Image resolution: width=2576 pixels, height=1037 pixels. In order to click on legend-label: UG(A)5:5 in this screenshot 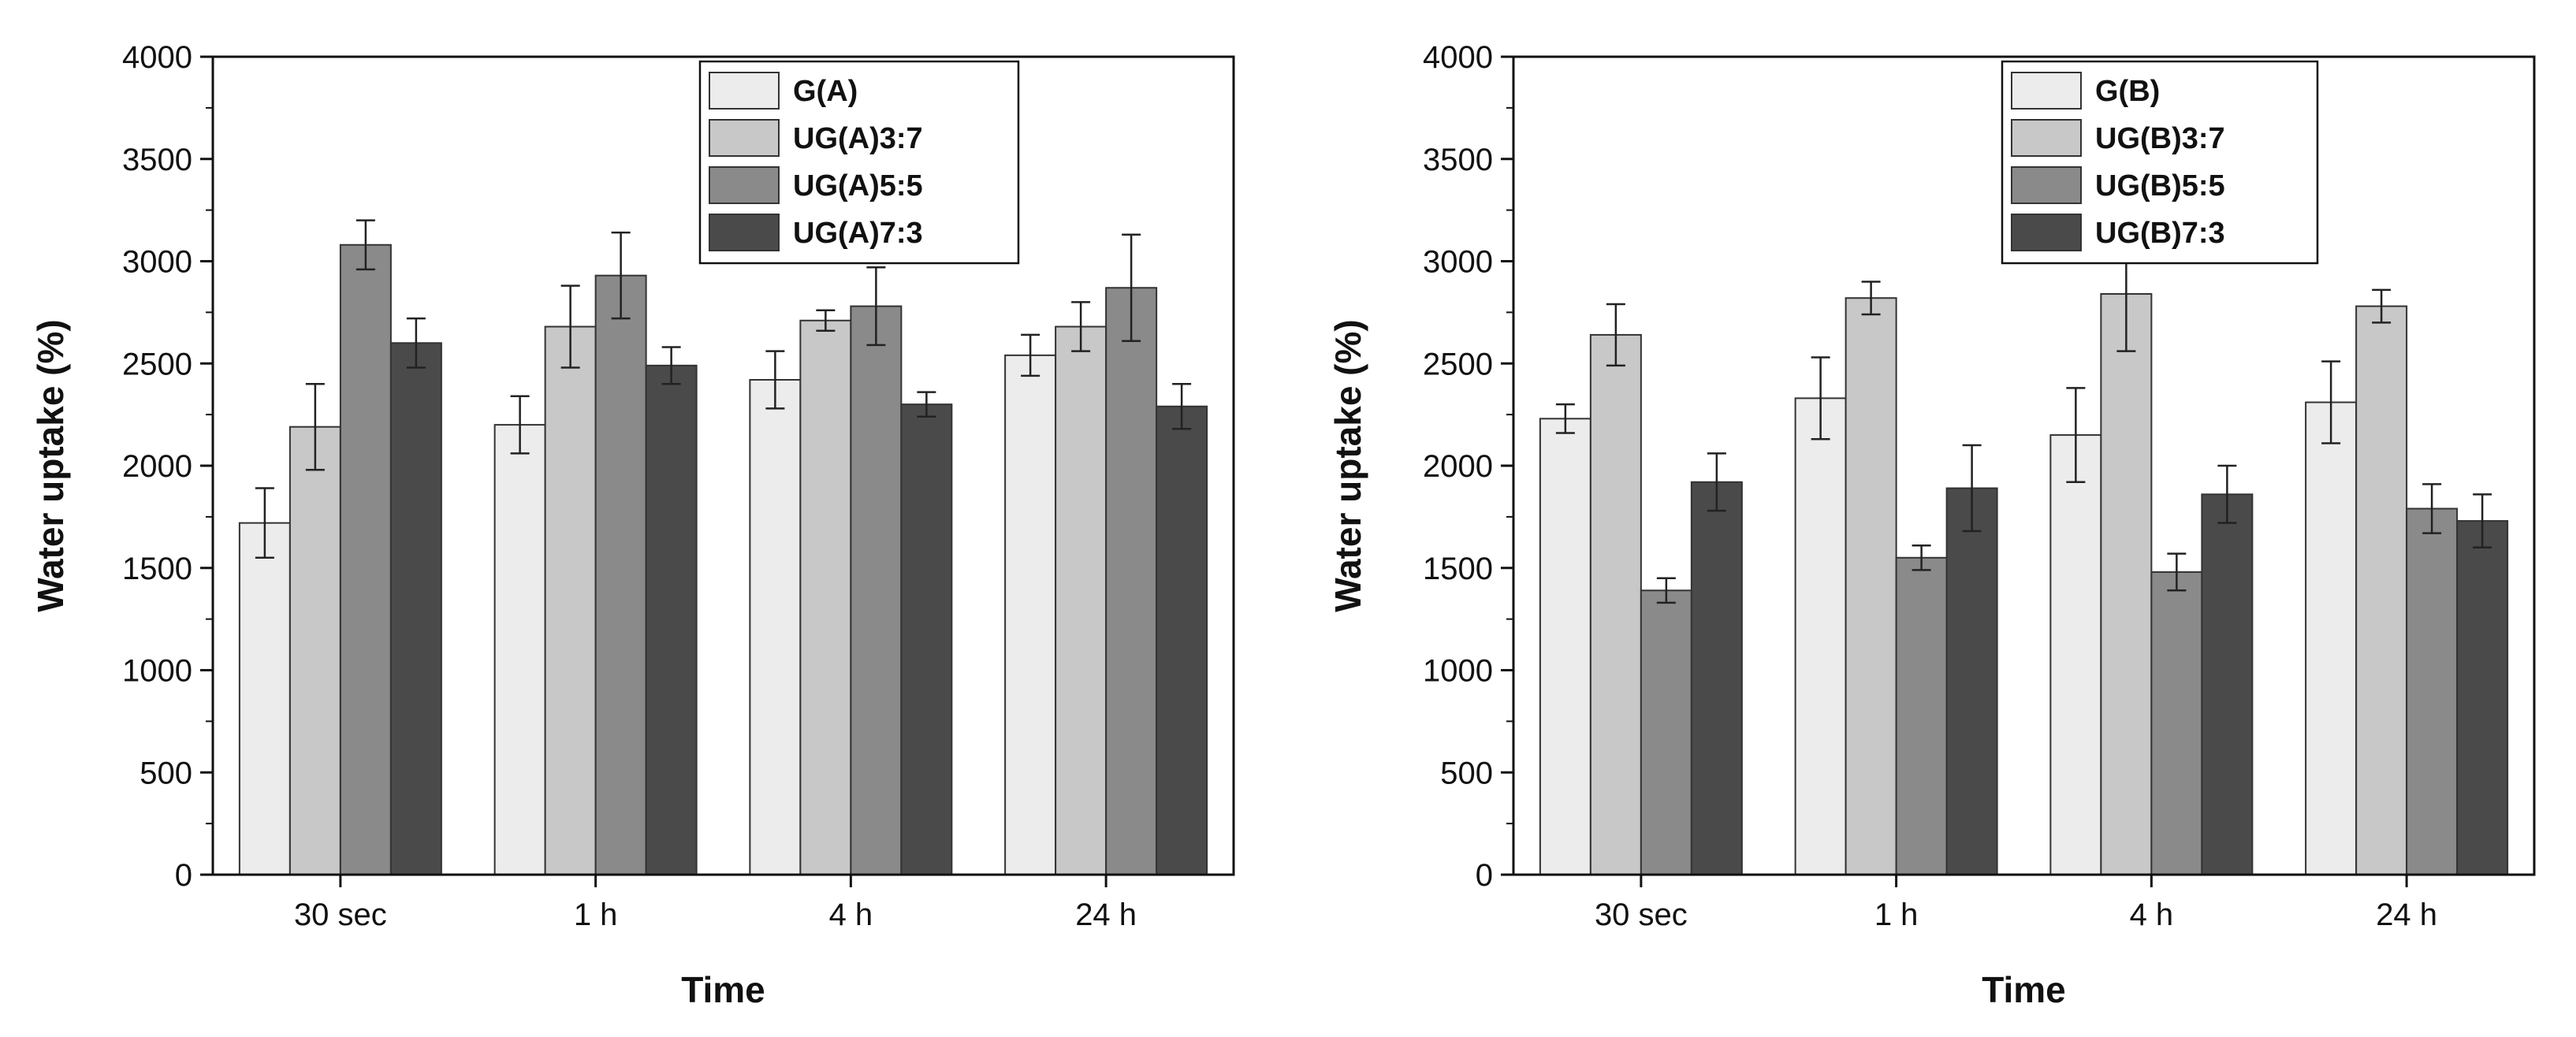, I will do `click(858, 186)`.